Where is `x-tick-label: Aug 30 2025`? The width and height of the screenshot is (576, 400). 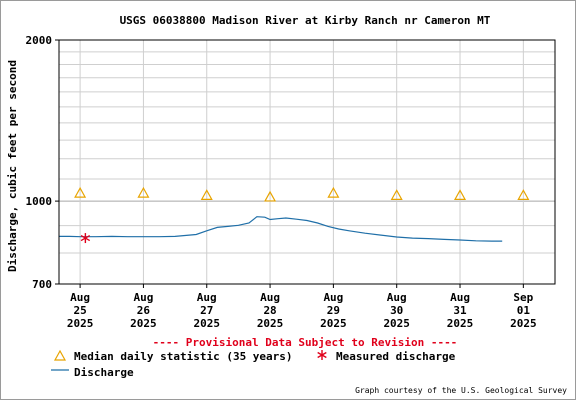 x-tick-label: Aug 30 2025 is located at coordinates (396, 310).